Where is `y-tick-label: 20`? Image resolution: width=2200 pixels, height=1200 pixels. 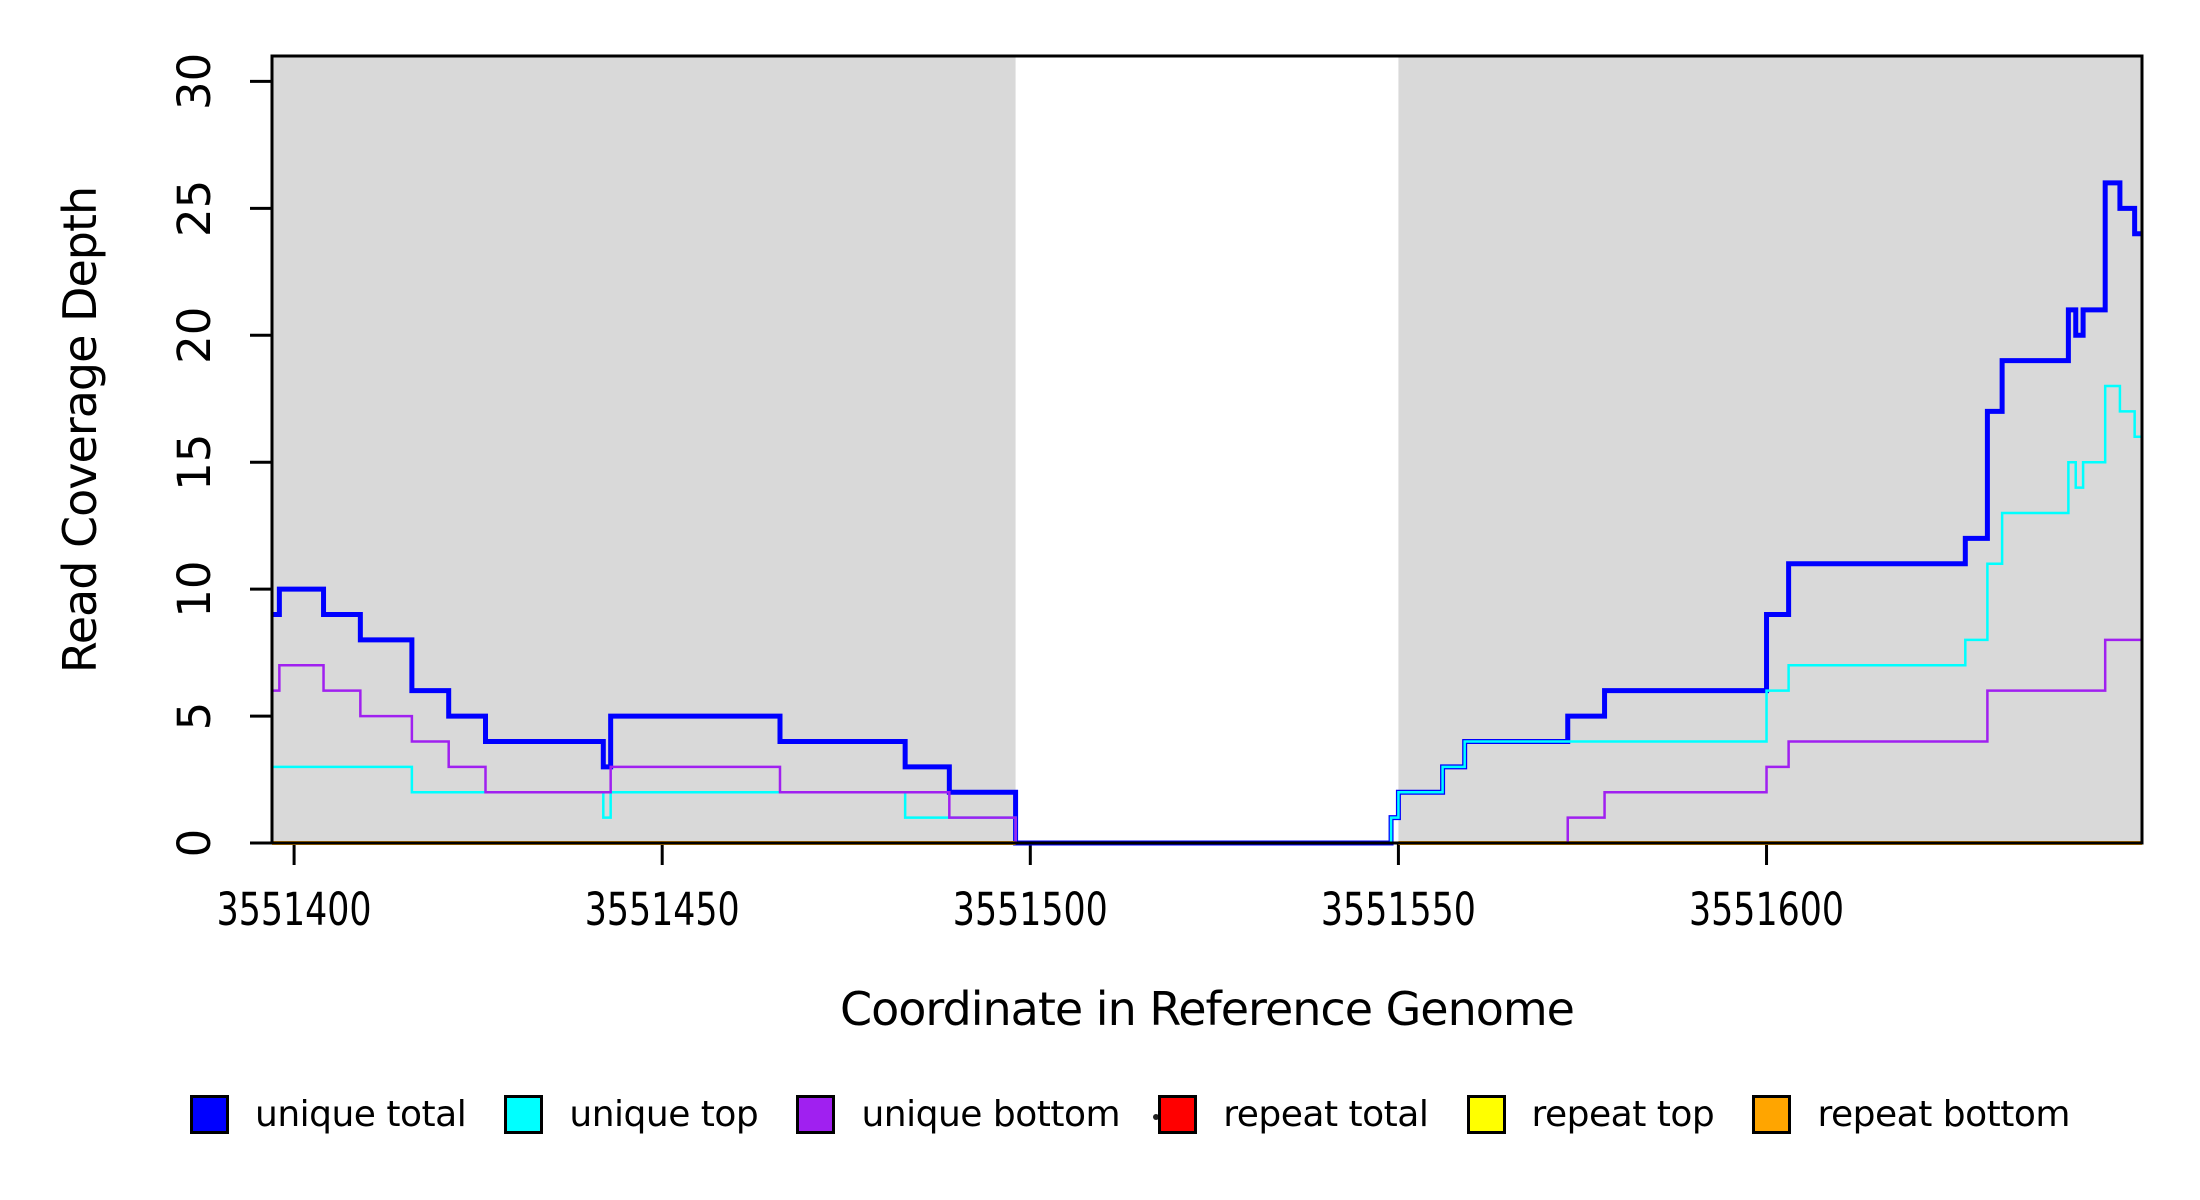
y-tick-label: 20 is located at coordinates (194, 335).